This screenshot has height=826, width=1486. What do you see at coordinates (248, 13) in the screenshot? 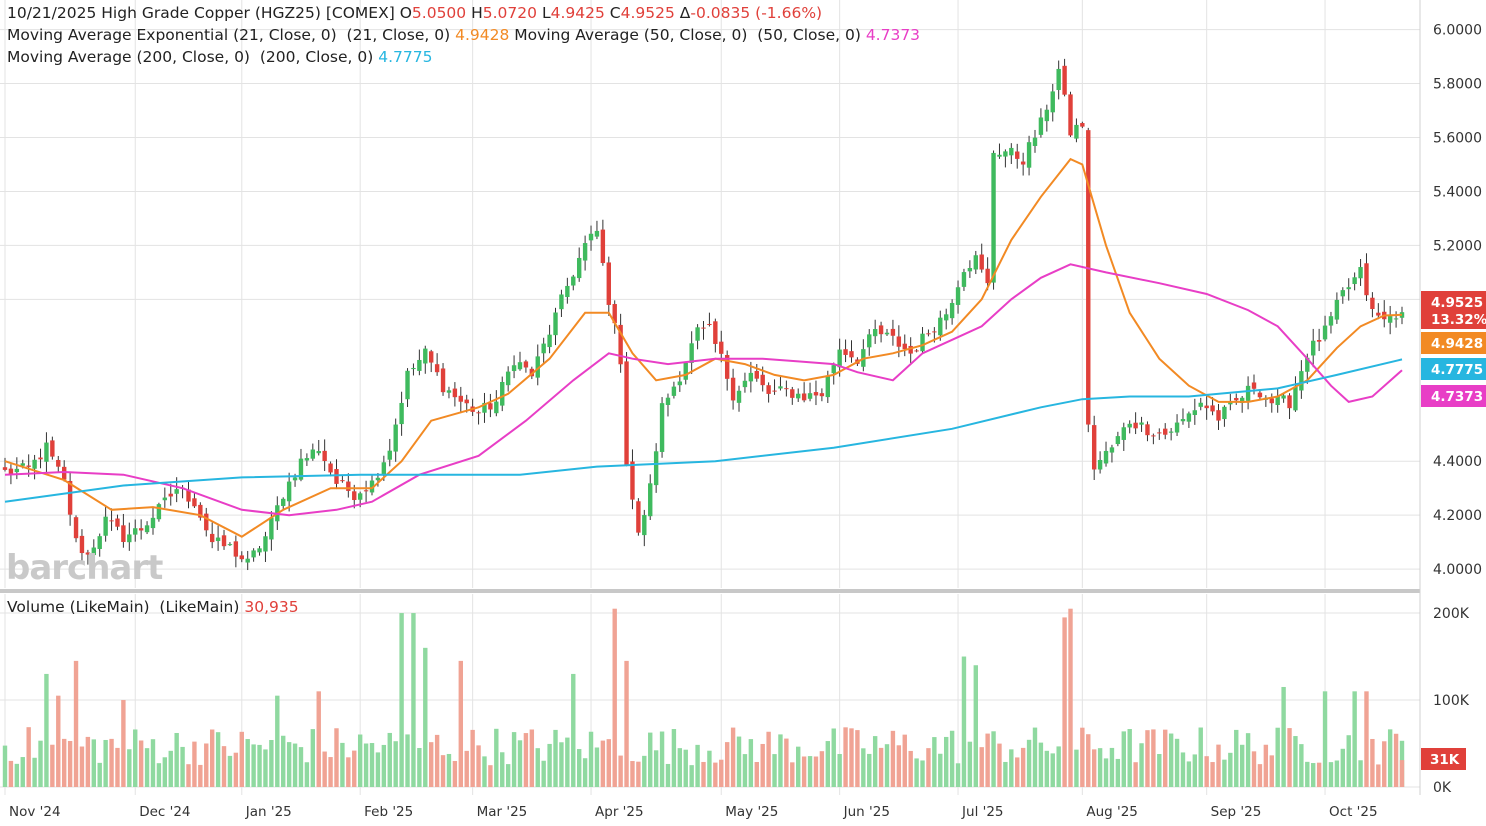
I see `header-symbol: High Grade Copper (HGZ25) [COMEX]` at bounding box center [248, 13].